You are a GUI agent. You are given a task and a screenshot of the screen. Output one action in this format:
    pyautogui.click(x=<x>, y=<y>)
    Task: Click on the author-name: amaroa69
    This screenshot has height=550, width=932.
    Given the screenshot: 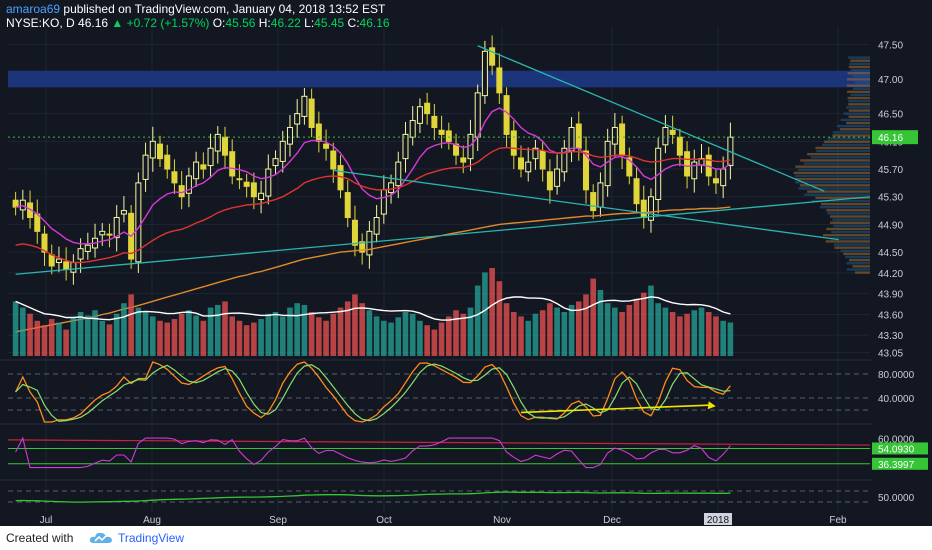 What is the action you would take?
    pyautogui.click(x=33, y=9)
    